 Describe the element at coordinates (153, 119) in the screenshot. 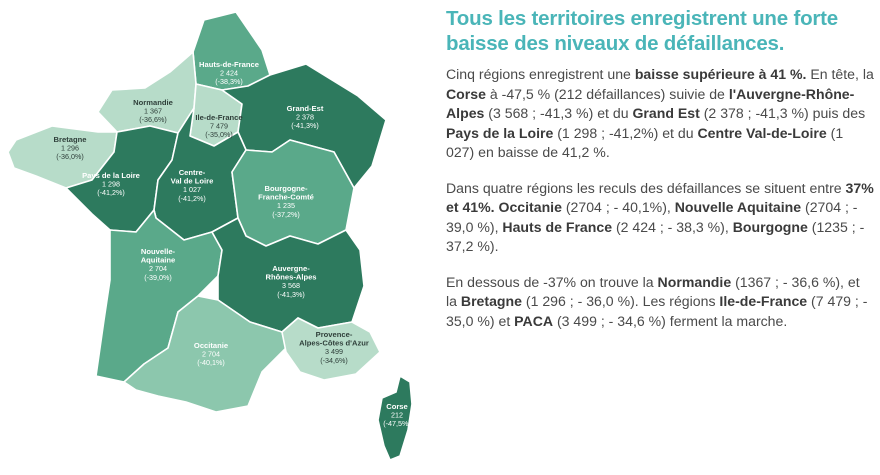

I see `region-percent: (-36,6%)` at that location.